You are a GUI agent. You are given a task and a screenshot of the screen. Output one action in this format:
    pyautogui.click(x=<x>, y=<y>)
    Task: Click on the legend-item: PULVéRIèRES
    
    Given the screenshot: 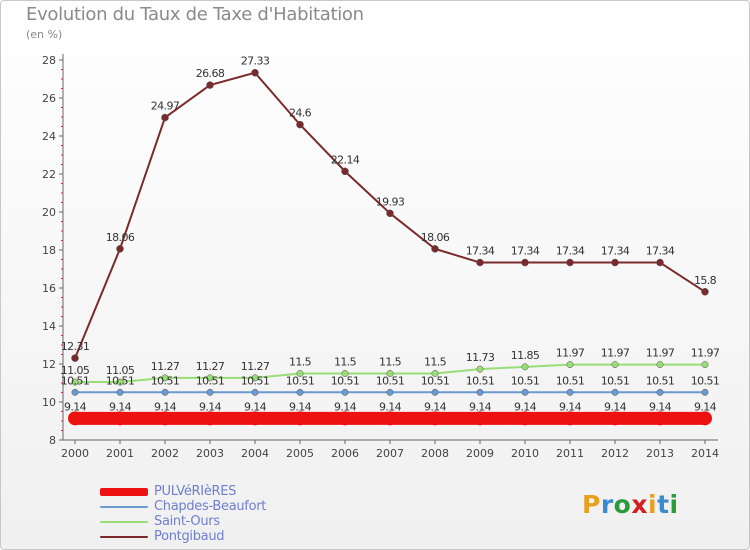 What is the action you would take?
    pyautogui.click(x=183, y=491)
    